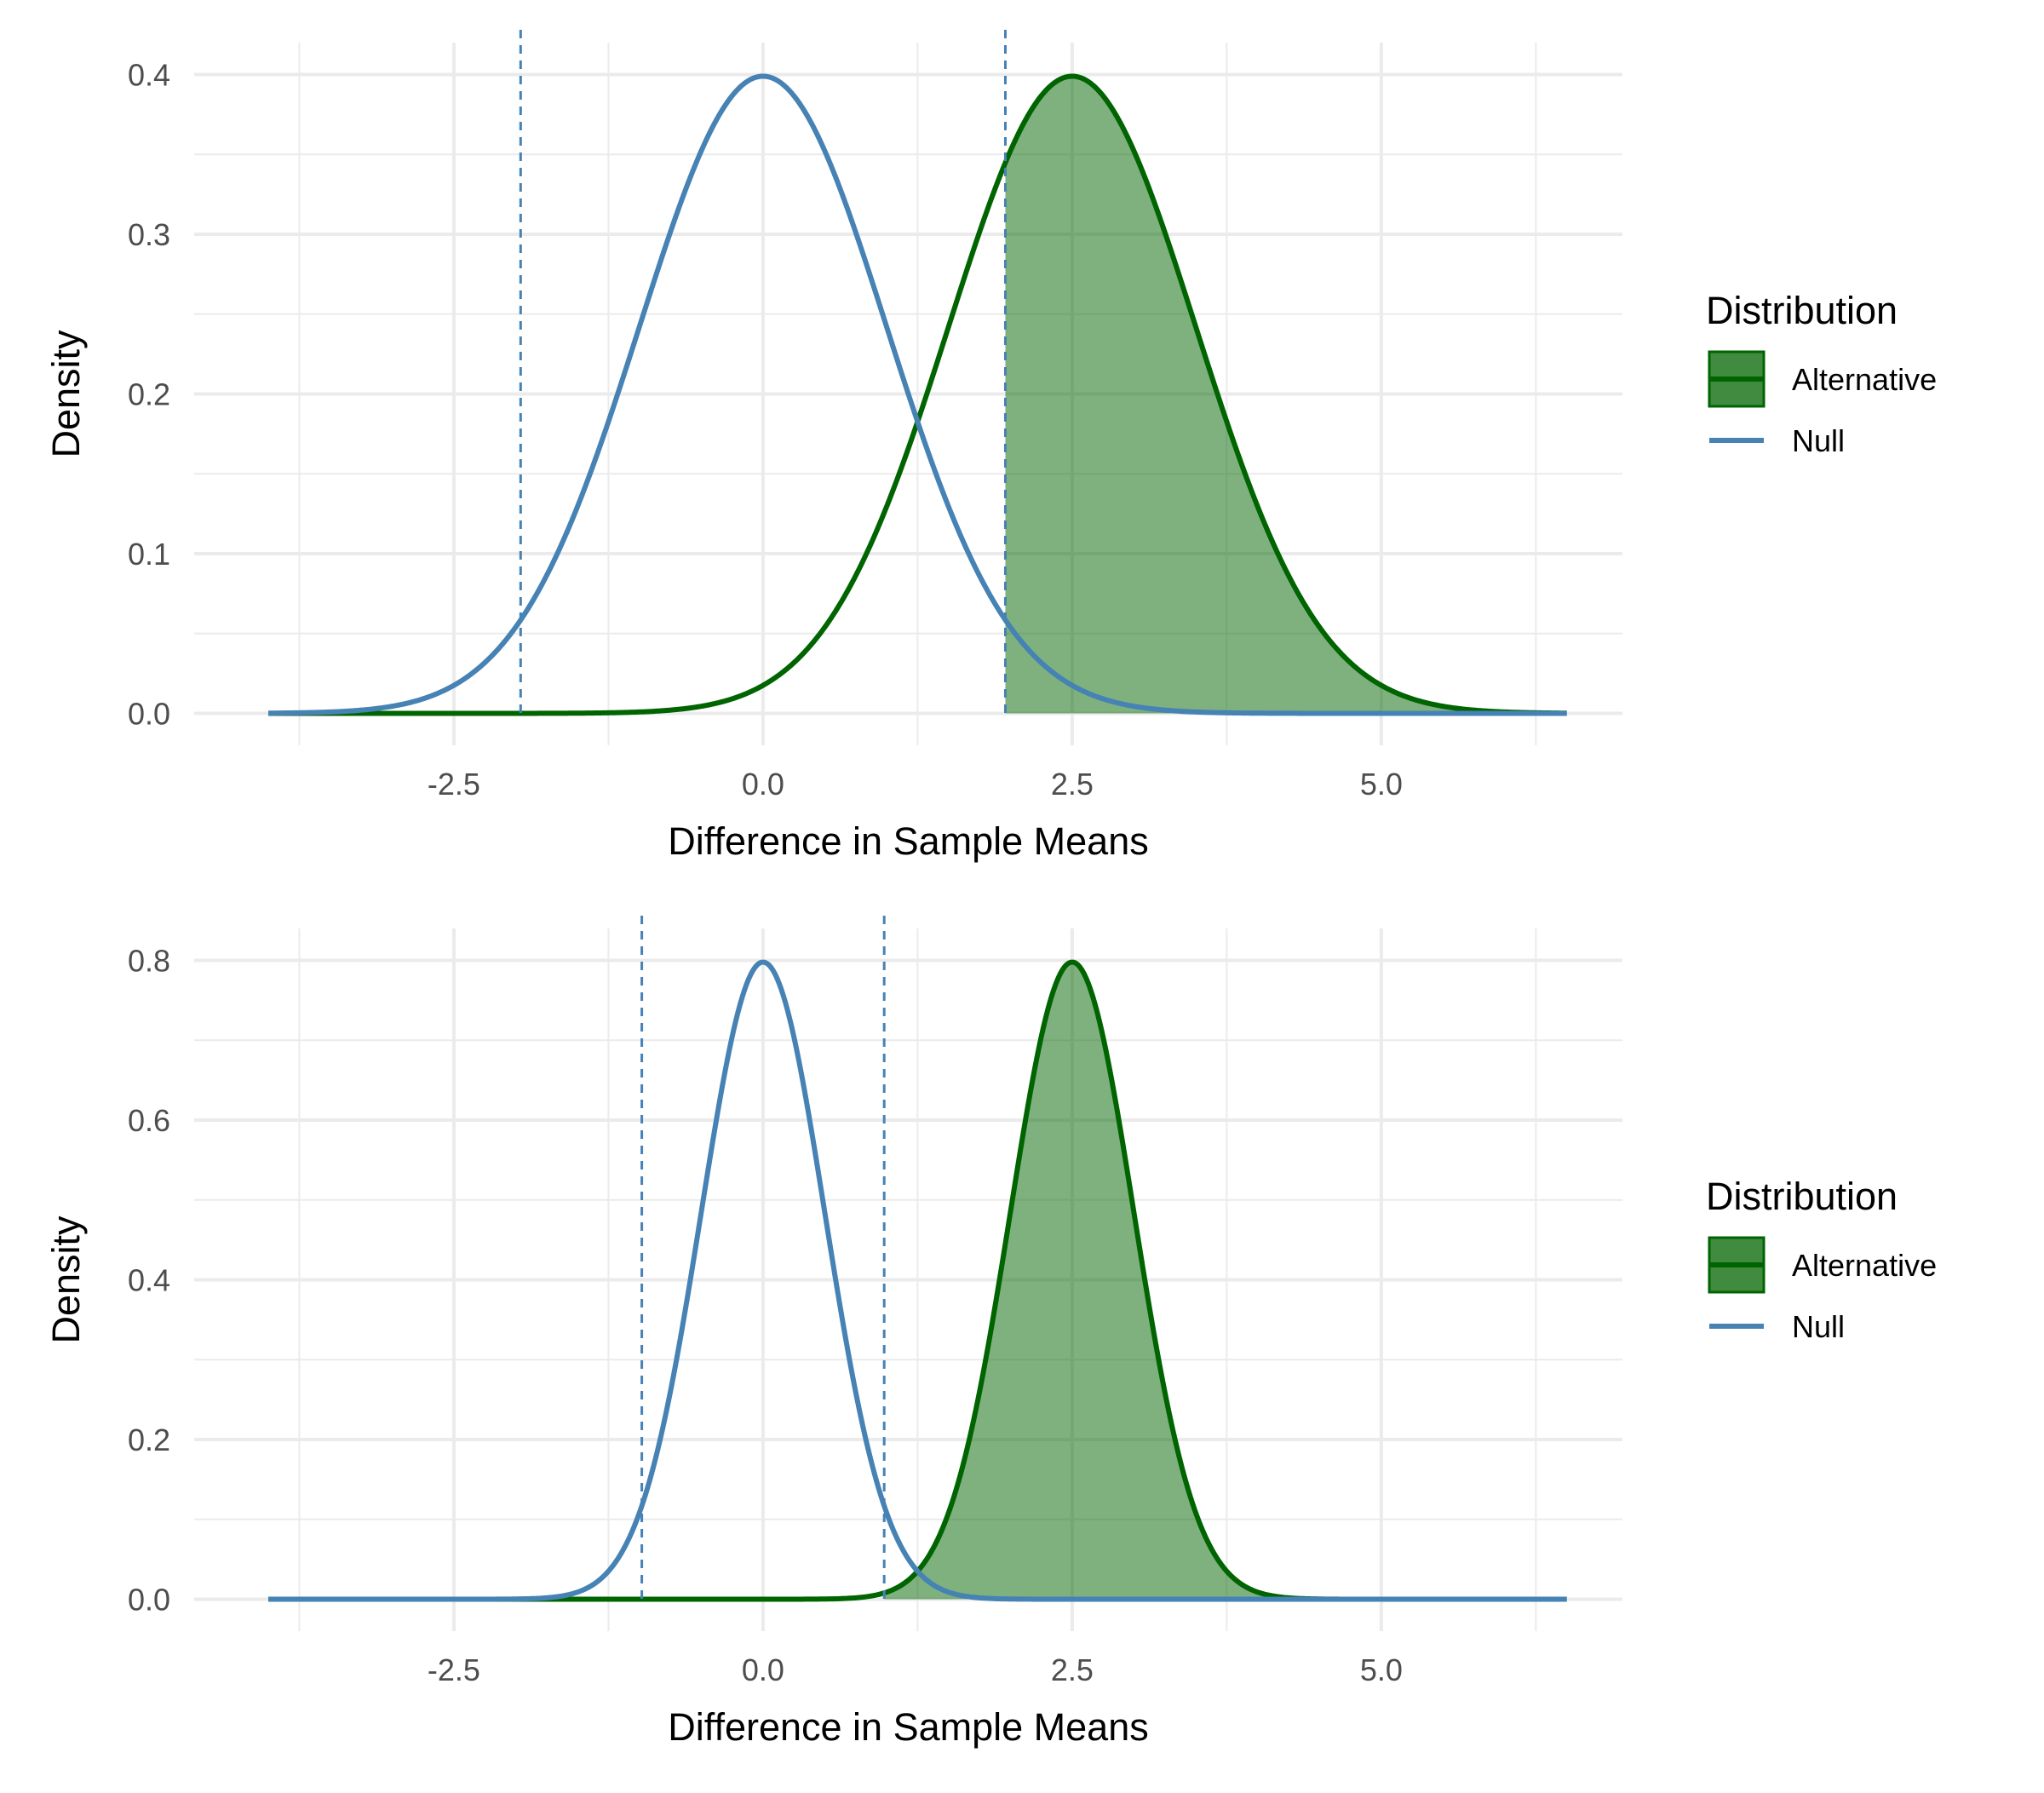 This screenshot has width=2044, height=1793. I want to click on y-tick-label: 0.6, so click(149, 1121).